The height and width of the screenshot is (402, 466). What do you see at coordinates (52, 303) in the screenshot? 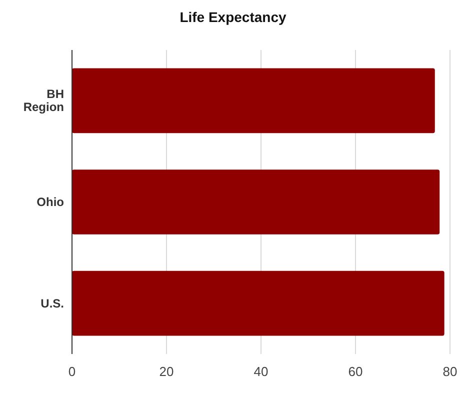
I see `y-tick-label: U.S.` at bounding box center [52, 303].